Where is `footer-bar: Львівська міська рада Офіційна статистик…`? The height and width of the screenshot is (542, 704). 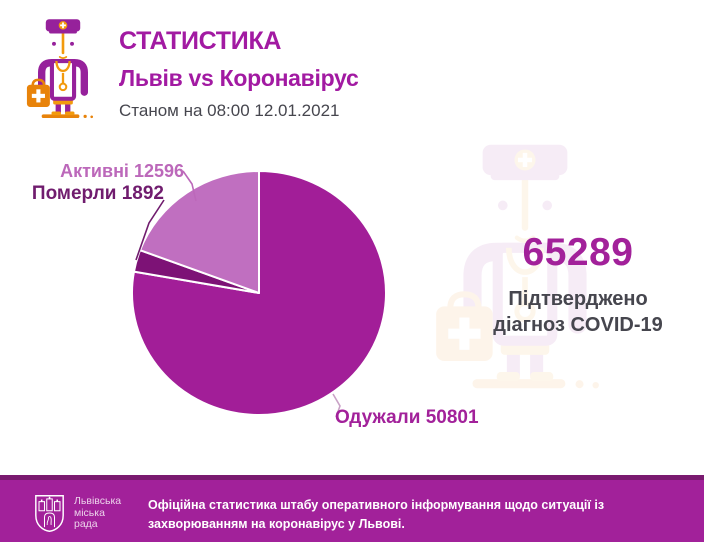
footer-bar: Львівська міська рада Офіційна статистик… is located at coordinates (352, 508).